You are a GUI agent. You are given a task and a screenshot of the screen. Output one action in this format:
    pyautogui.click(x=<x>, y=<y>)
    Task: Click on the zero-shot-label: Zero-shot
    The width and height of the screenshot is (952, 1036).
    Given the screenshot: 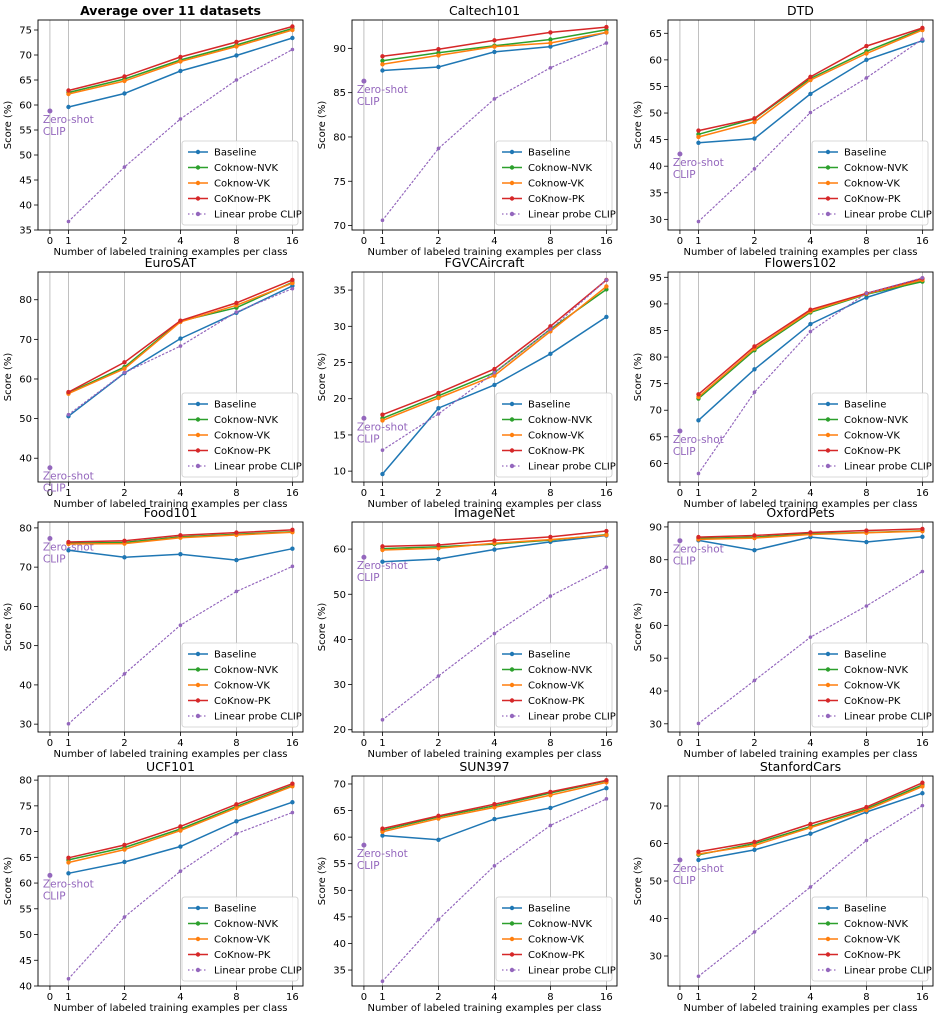 What is the action you would take?
    pyautogui.click(x=382, y=566)
    